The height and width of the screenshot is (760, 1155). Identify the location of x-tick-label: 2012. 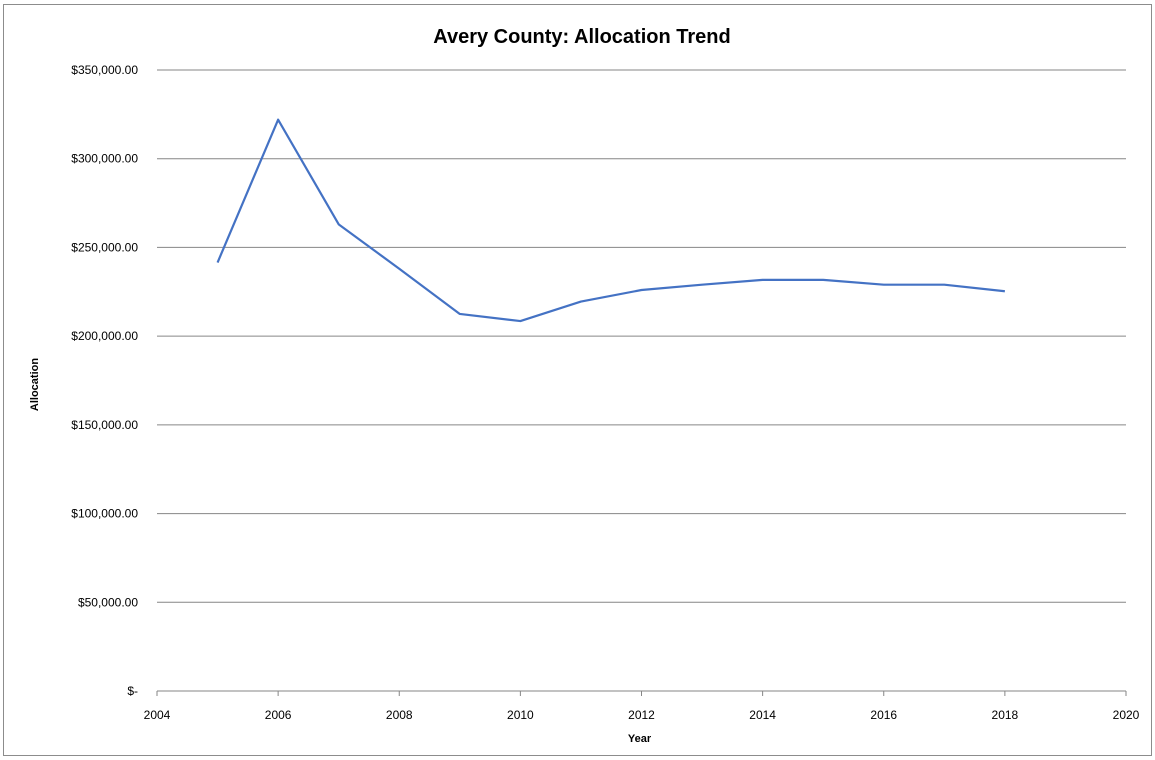
(641, 715).